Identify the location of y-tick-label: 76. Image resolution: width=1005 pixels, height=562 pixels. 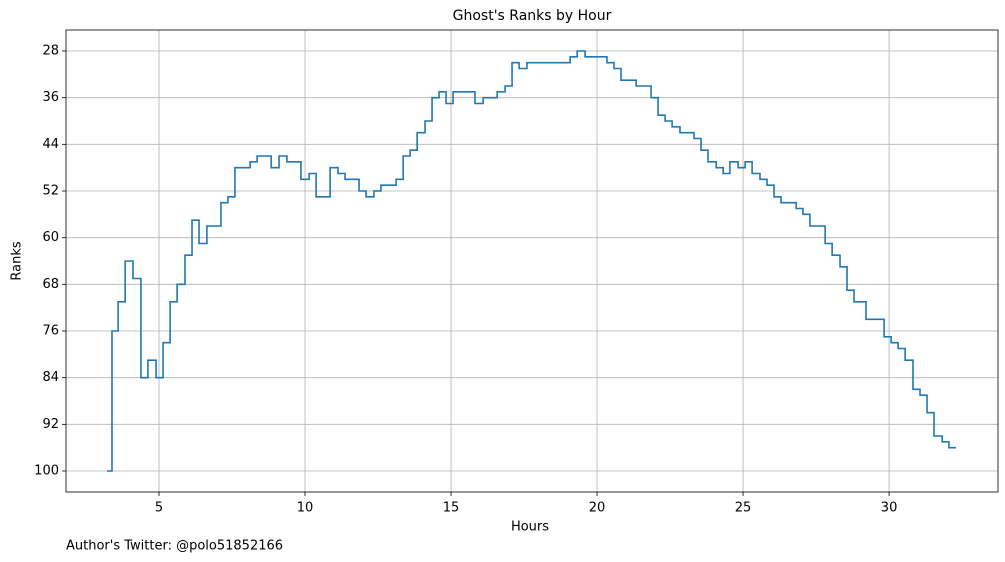
(50, 331).